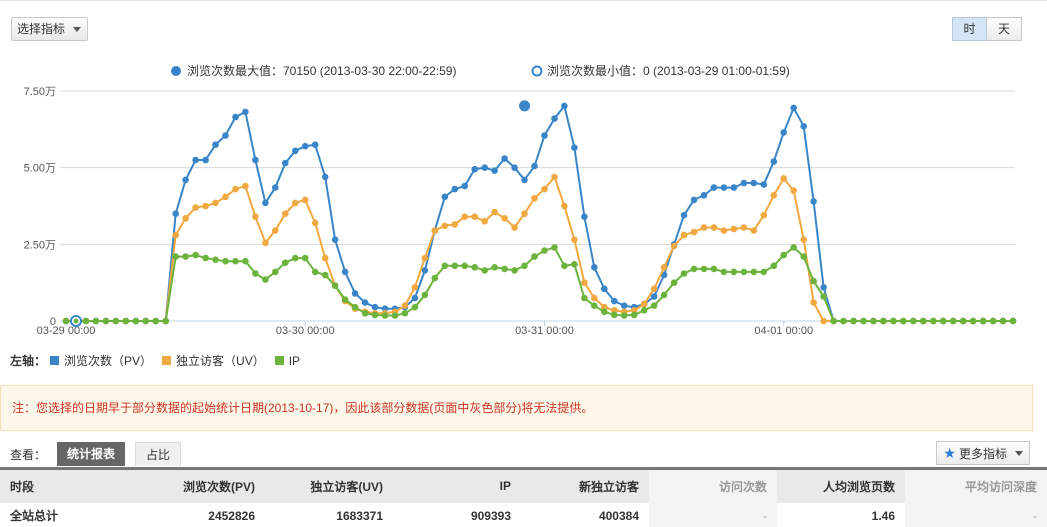 The height and width of the screenshot is (527, 1047). Describe the element at coordinates (213, 360) in the screenshot. I see `legend-item-uv: 独立访客（UV）` at that location.